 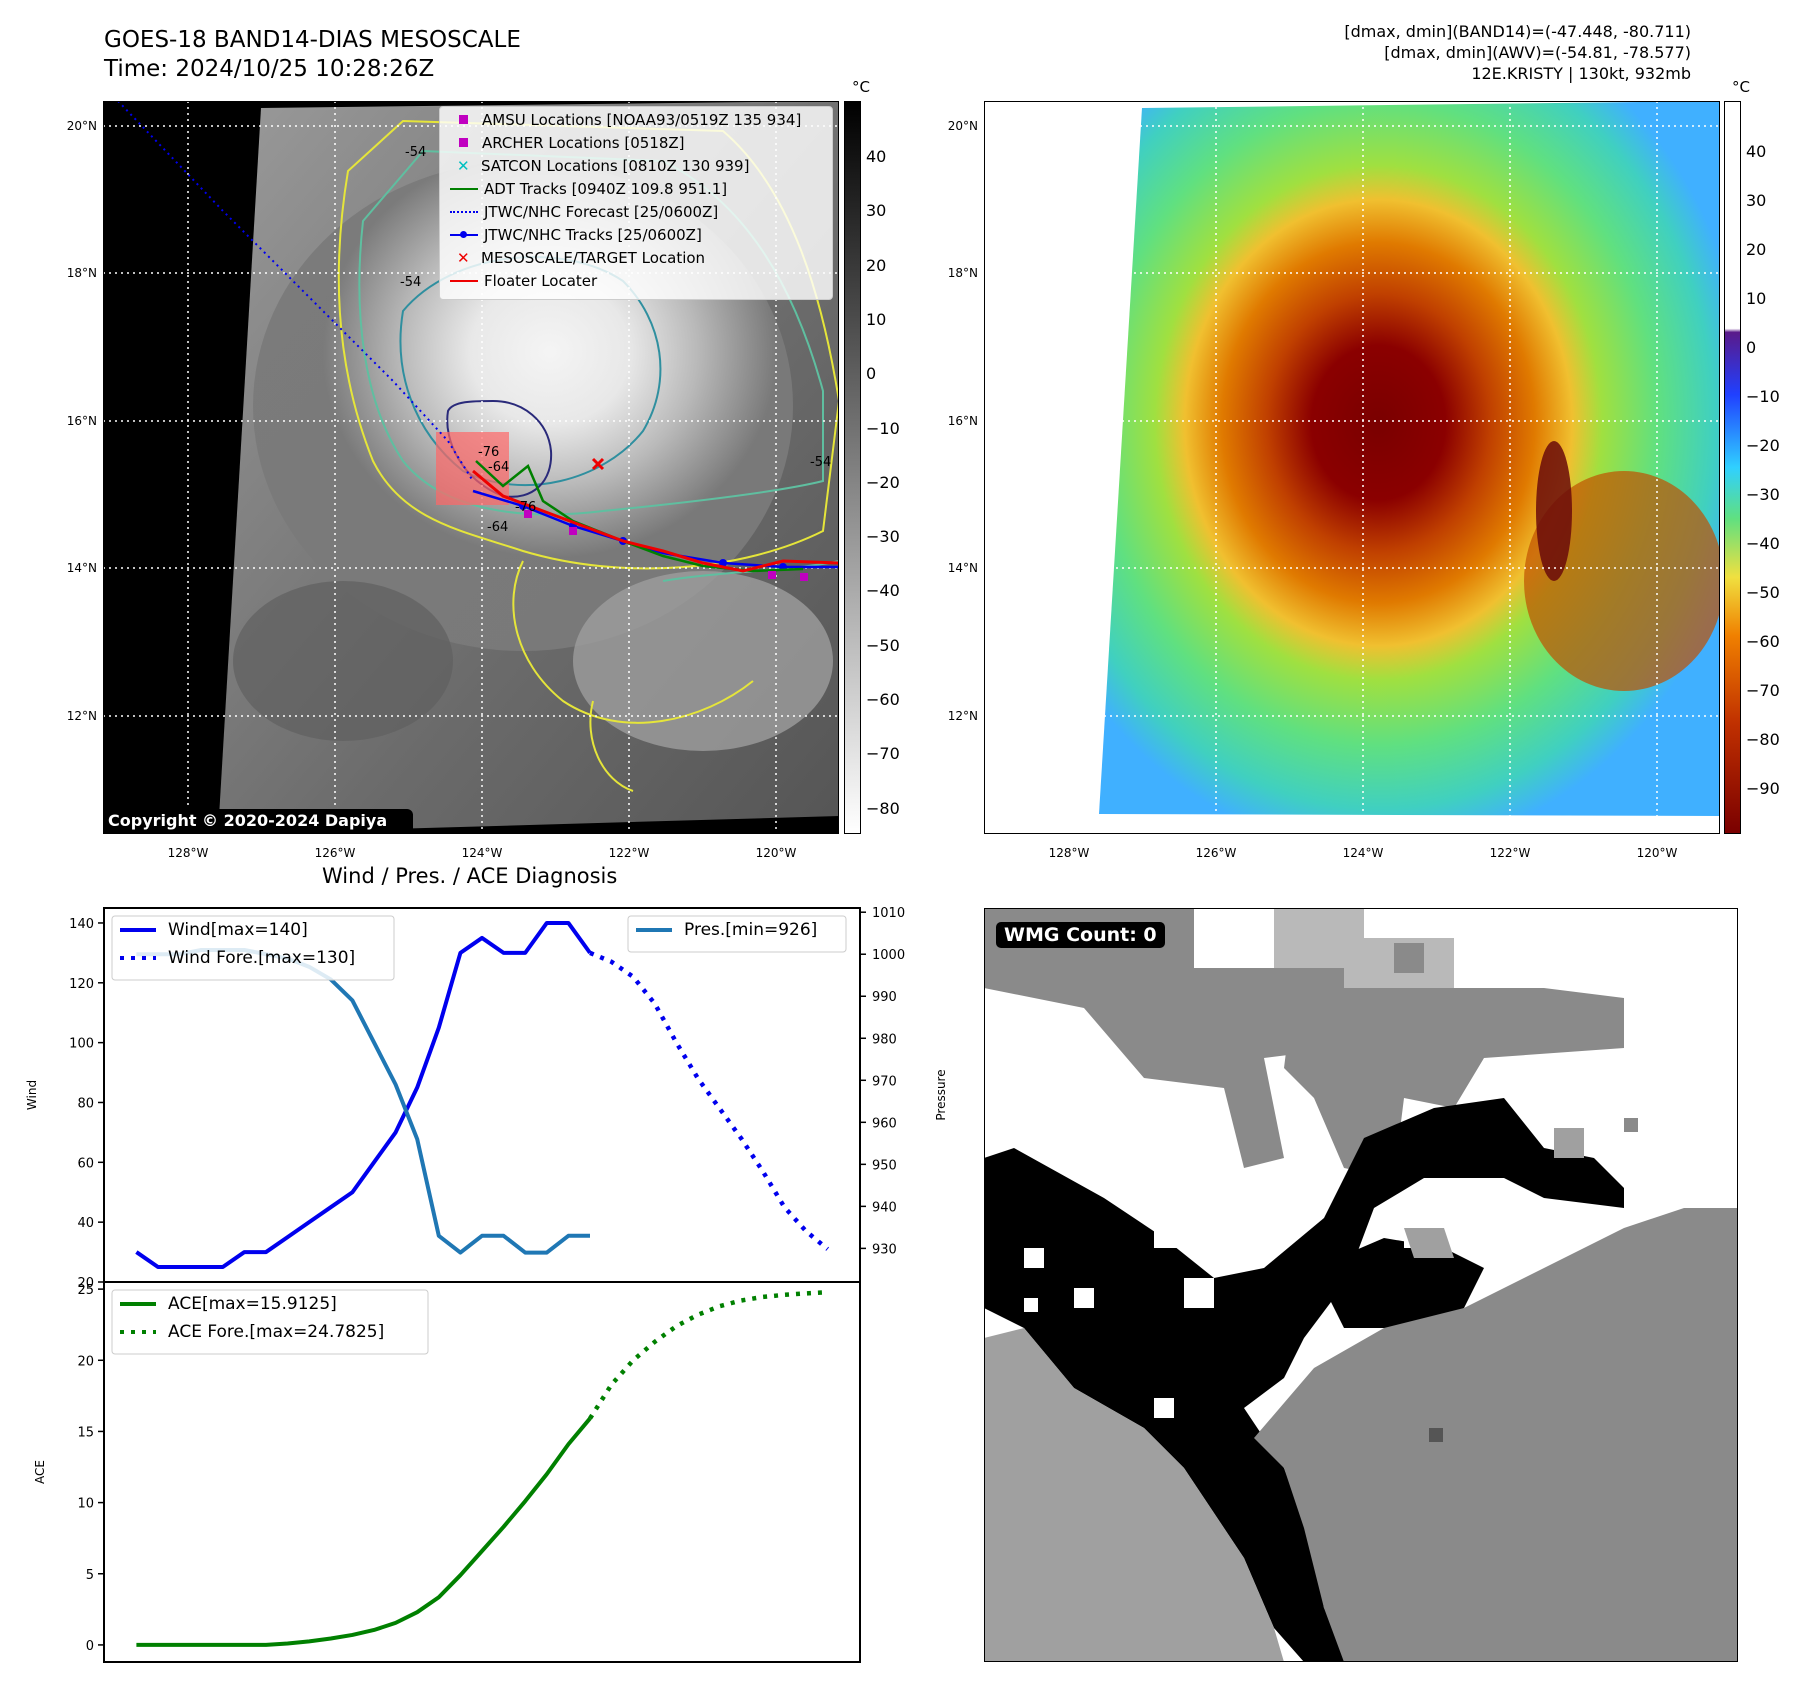 I want to click on awv-colorbar-tick: −10, so click(x=1763, y=396).